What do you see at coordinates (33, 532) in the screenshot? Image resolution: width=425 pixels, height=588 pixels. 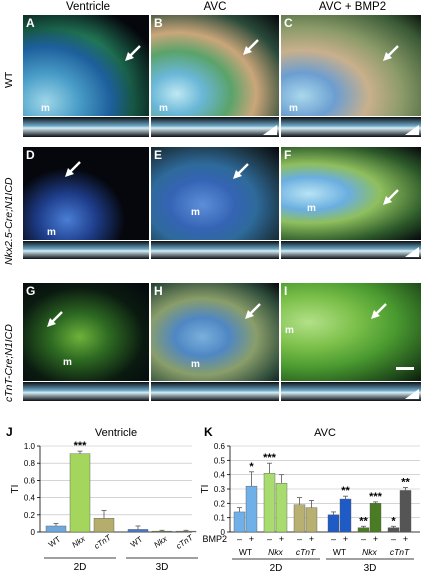 I see `y-tick-label: 0` at bounding box center [33, 532].